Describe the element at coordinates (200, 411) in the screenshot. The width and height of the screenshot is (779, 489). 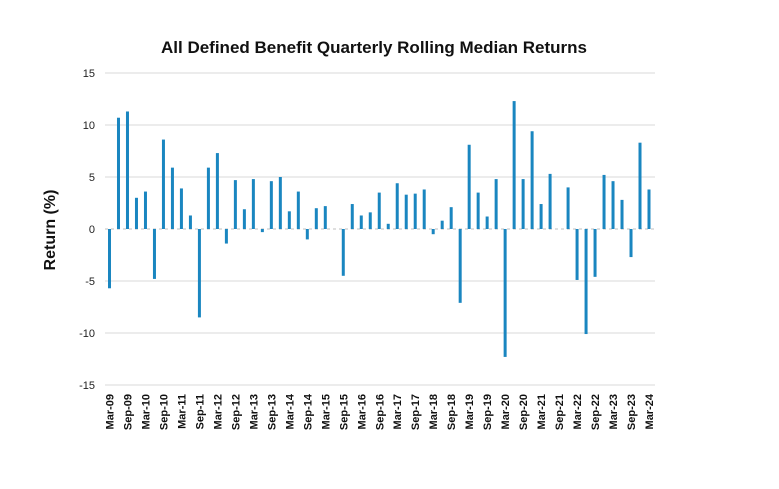
I see `x-tick-label: Sep-11` at that location.